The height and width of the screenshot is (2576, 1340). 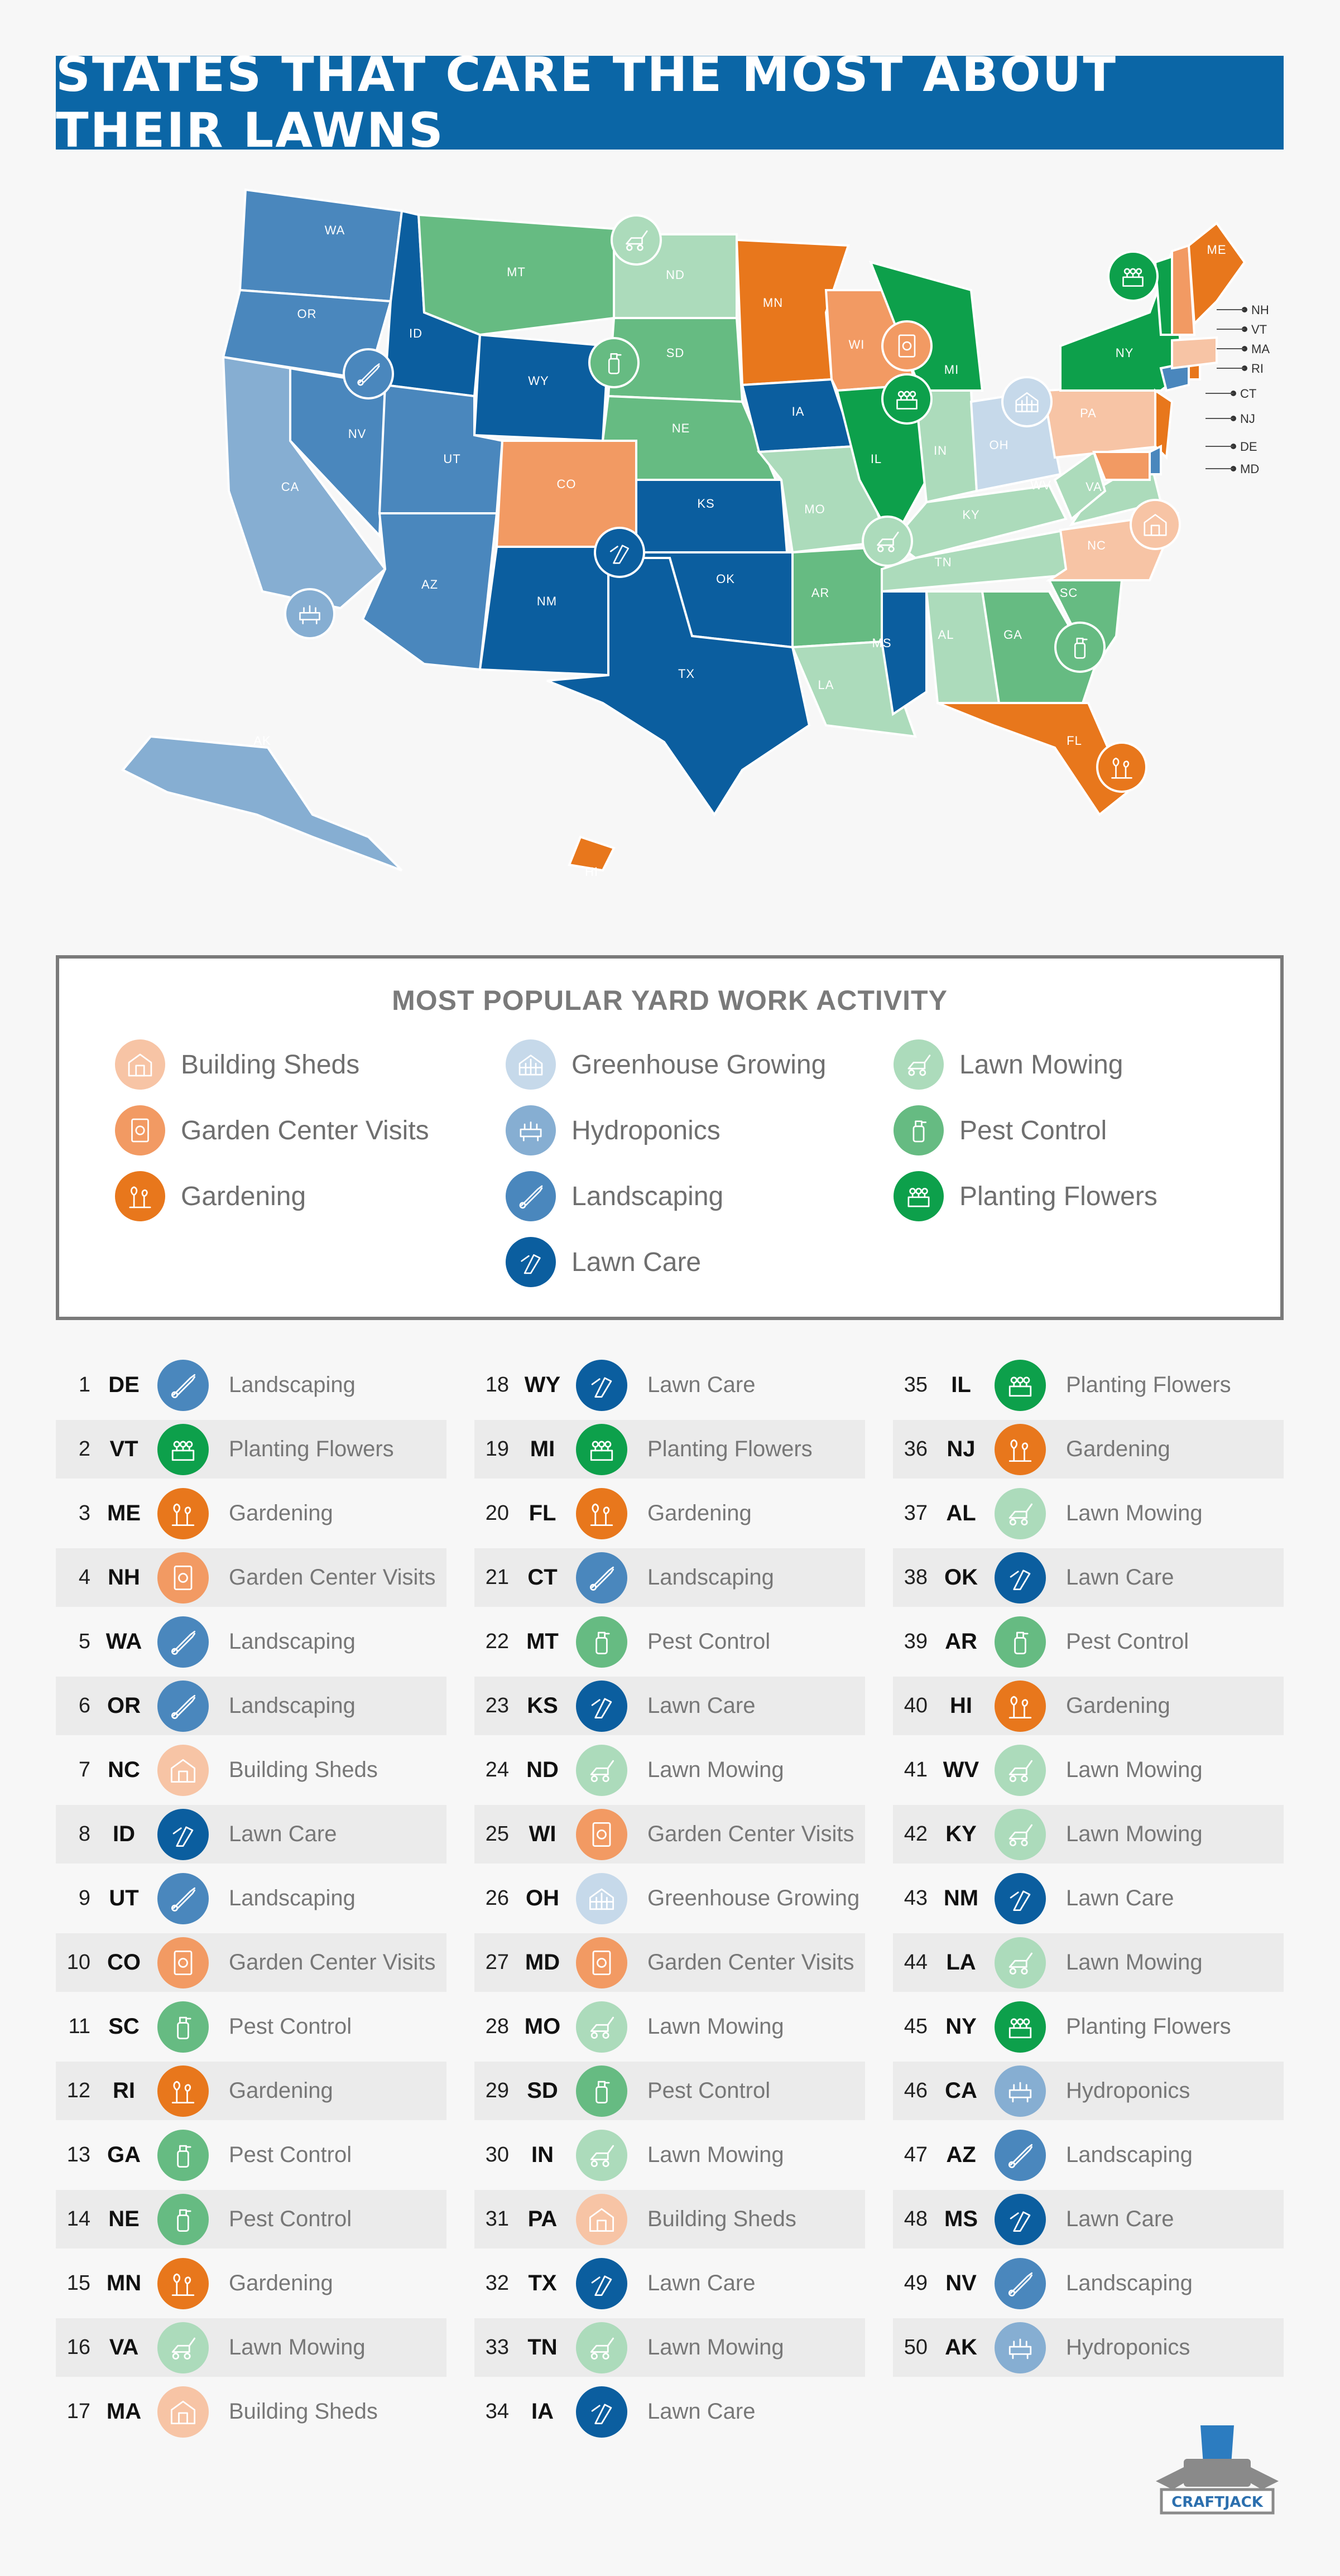 I want to click on ranking-row: 43 NM Lawn Care, so click(x=1088, y=1899).